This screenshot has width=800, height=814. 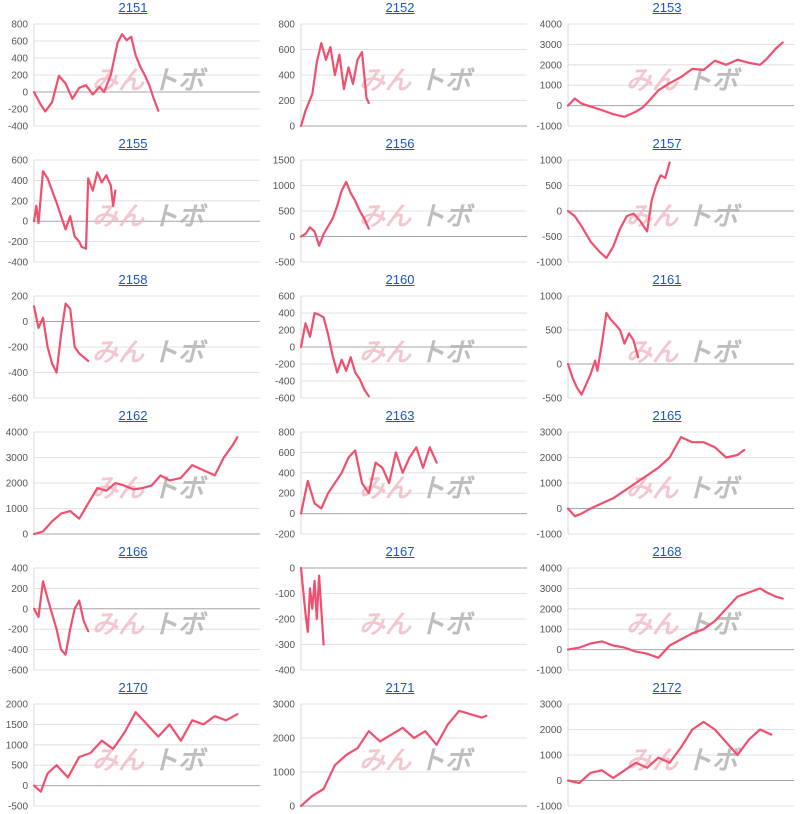 I want to click on y-tick-label: -500, so click(x=285, y=263).